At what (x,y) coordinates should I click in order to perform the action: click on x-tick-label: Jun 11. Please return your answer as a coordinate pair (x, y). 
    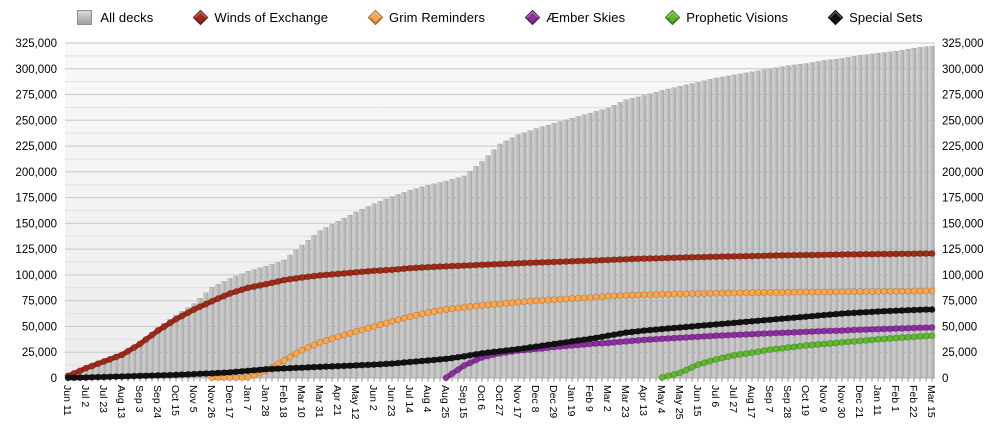
    Looking at the image, I should click on (67, 400).